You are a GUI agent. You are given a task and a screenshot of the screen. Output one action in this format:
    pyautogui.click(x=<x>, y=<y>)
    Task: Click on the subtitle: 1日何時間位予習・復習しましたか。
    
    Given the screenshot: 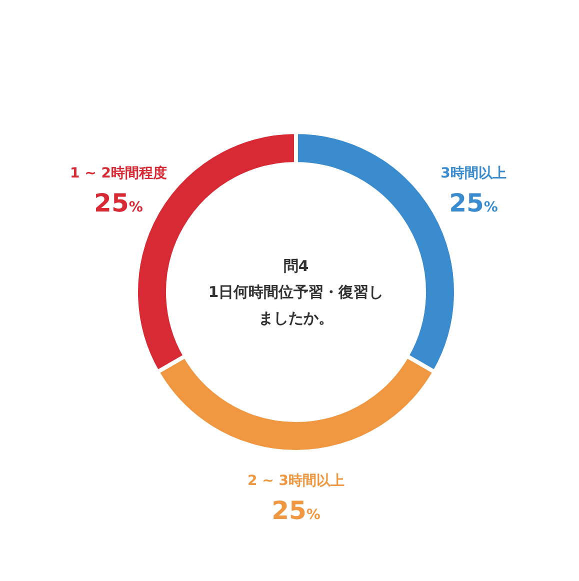 What is the action you would take?
    pyautogui.click(x=296, y=305)
    